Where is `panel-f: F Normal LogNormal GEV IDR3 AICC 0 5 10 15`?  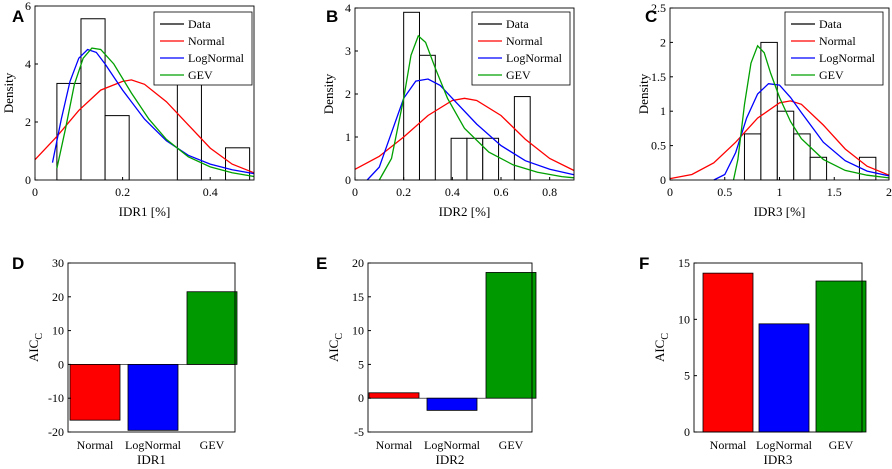 panel-f: F Normal LogNormal GEV IDR3 AICC 0 5 10 15 is located at coordinates (753, 360).